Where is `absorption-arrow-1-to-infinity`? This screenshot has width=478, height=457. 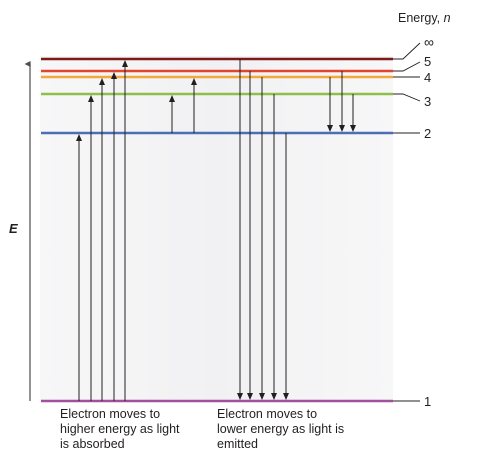 absorption-arrow-1-to-infinity is located at coordinates (125, 230).